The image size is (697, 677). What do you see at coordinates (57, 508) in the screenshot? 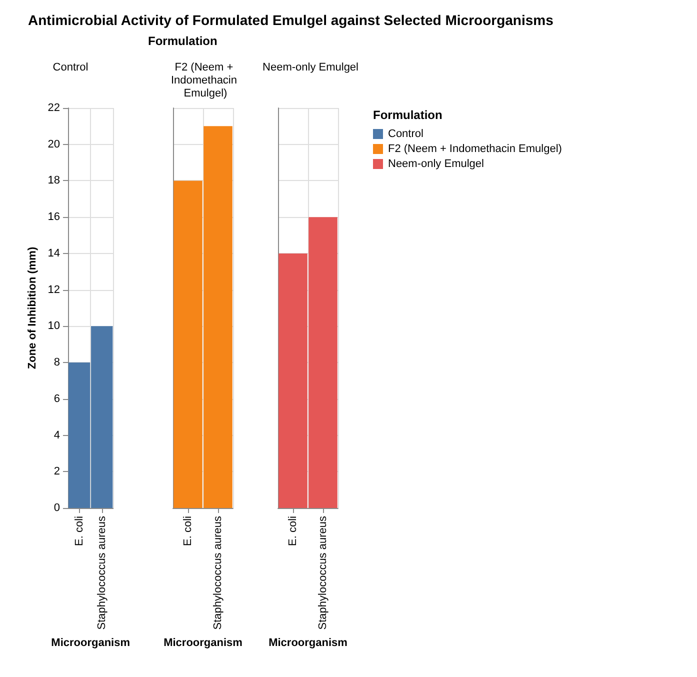
I see `y-tick-label: 0` at bounding box center [57, 508].